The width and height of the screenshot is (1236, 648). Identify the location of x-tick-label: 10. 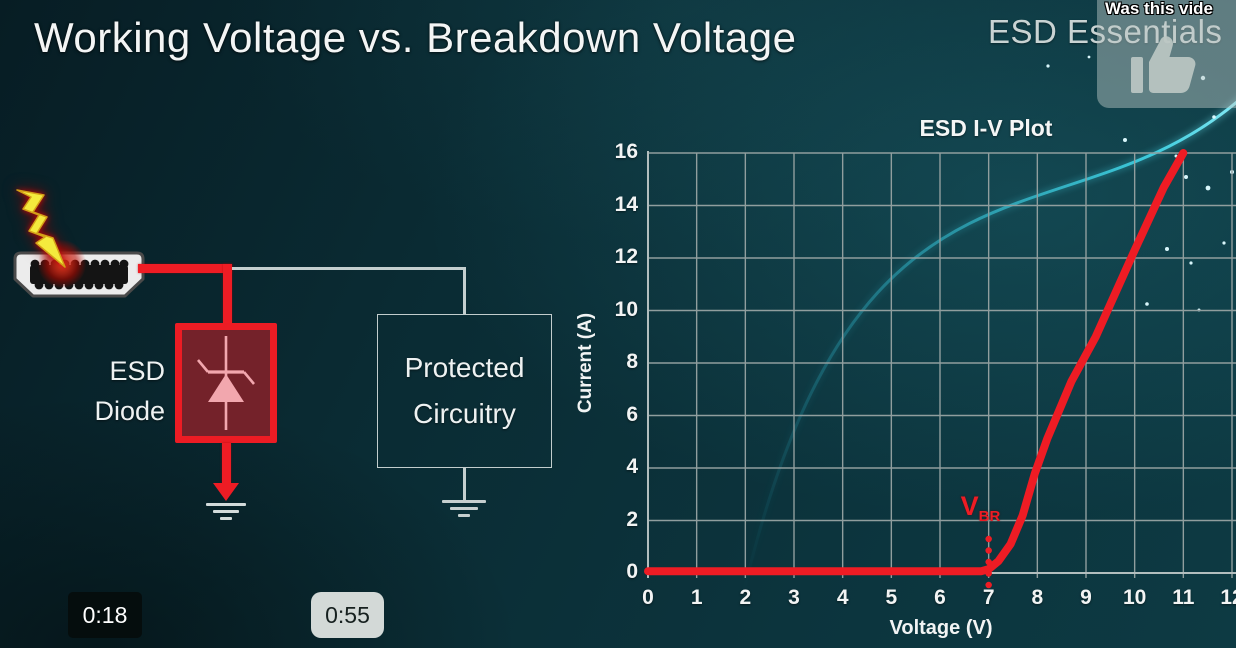
(1134, 597).